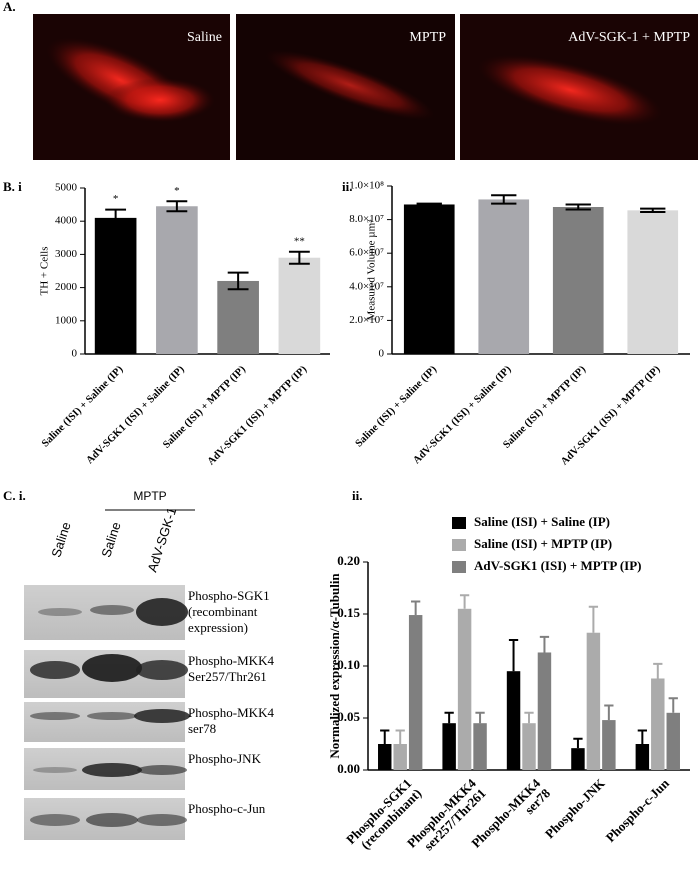 This screenshot has width=700, height=871. What do you see at coordinates (9, 7) in the screenshot?
I see `panel-label: A.` at bounding box center [9, 7].